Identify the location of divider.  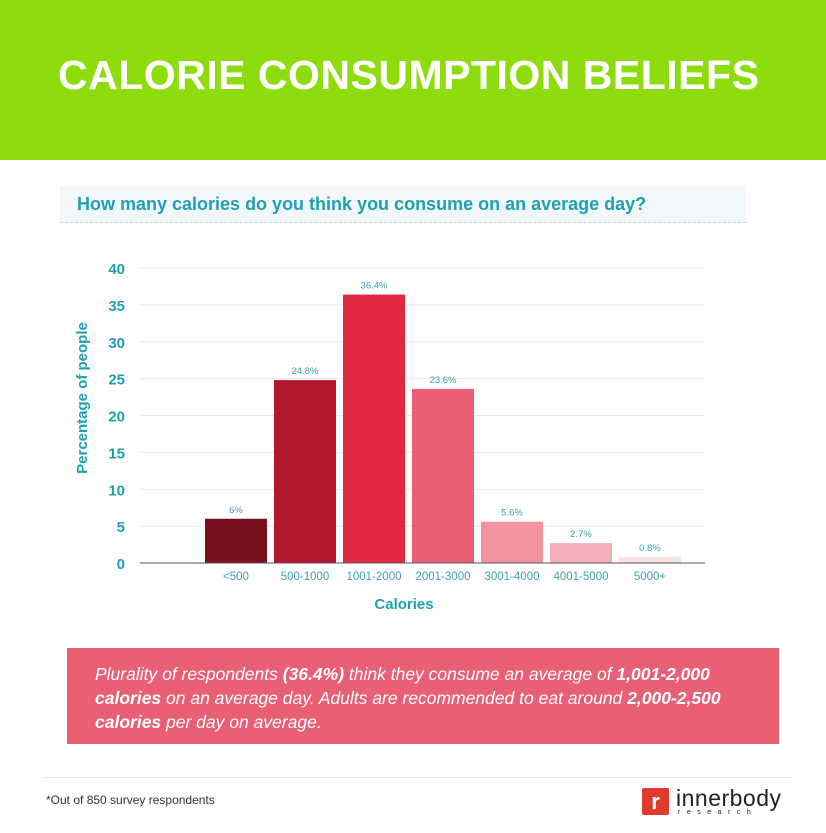
(417, 777).